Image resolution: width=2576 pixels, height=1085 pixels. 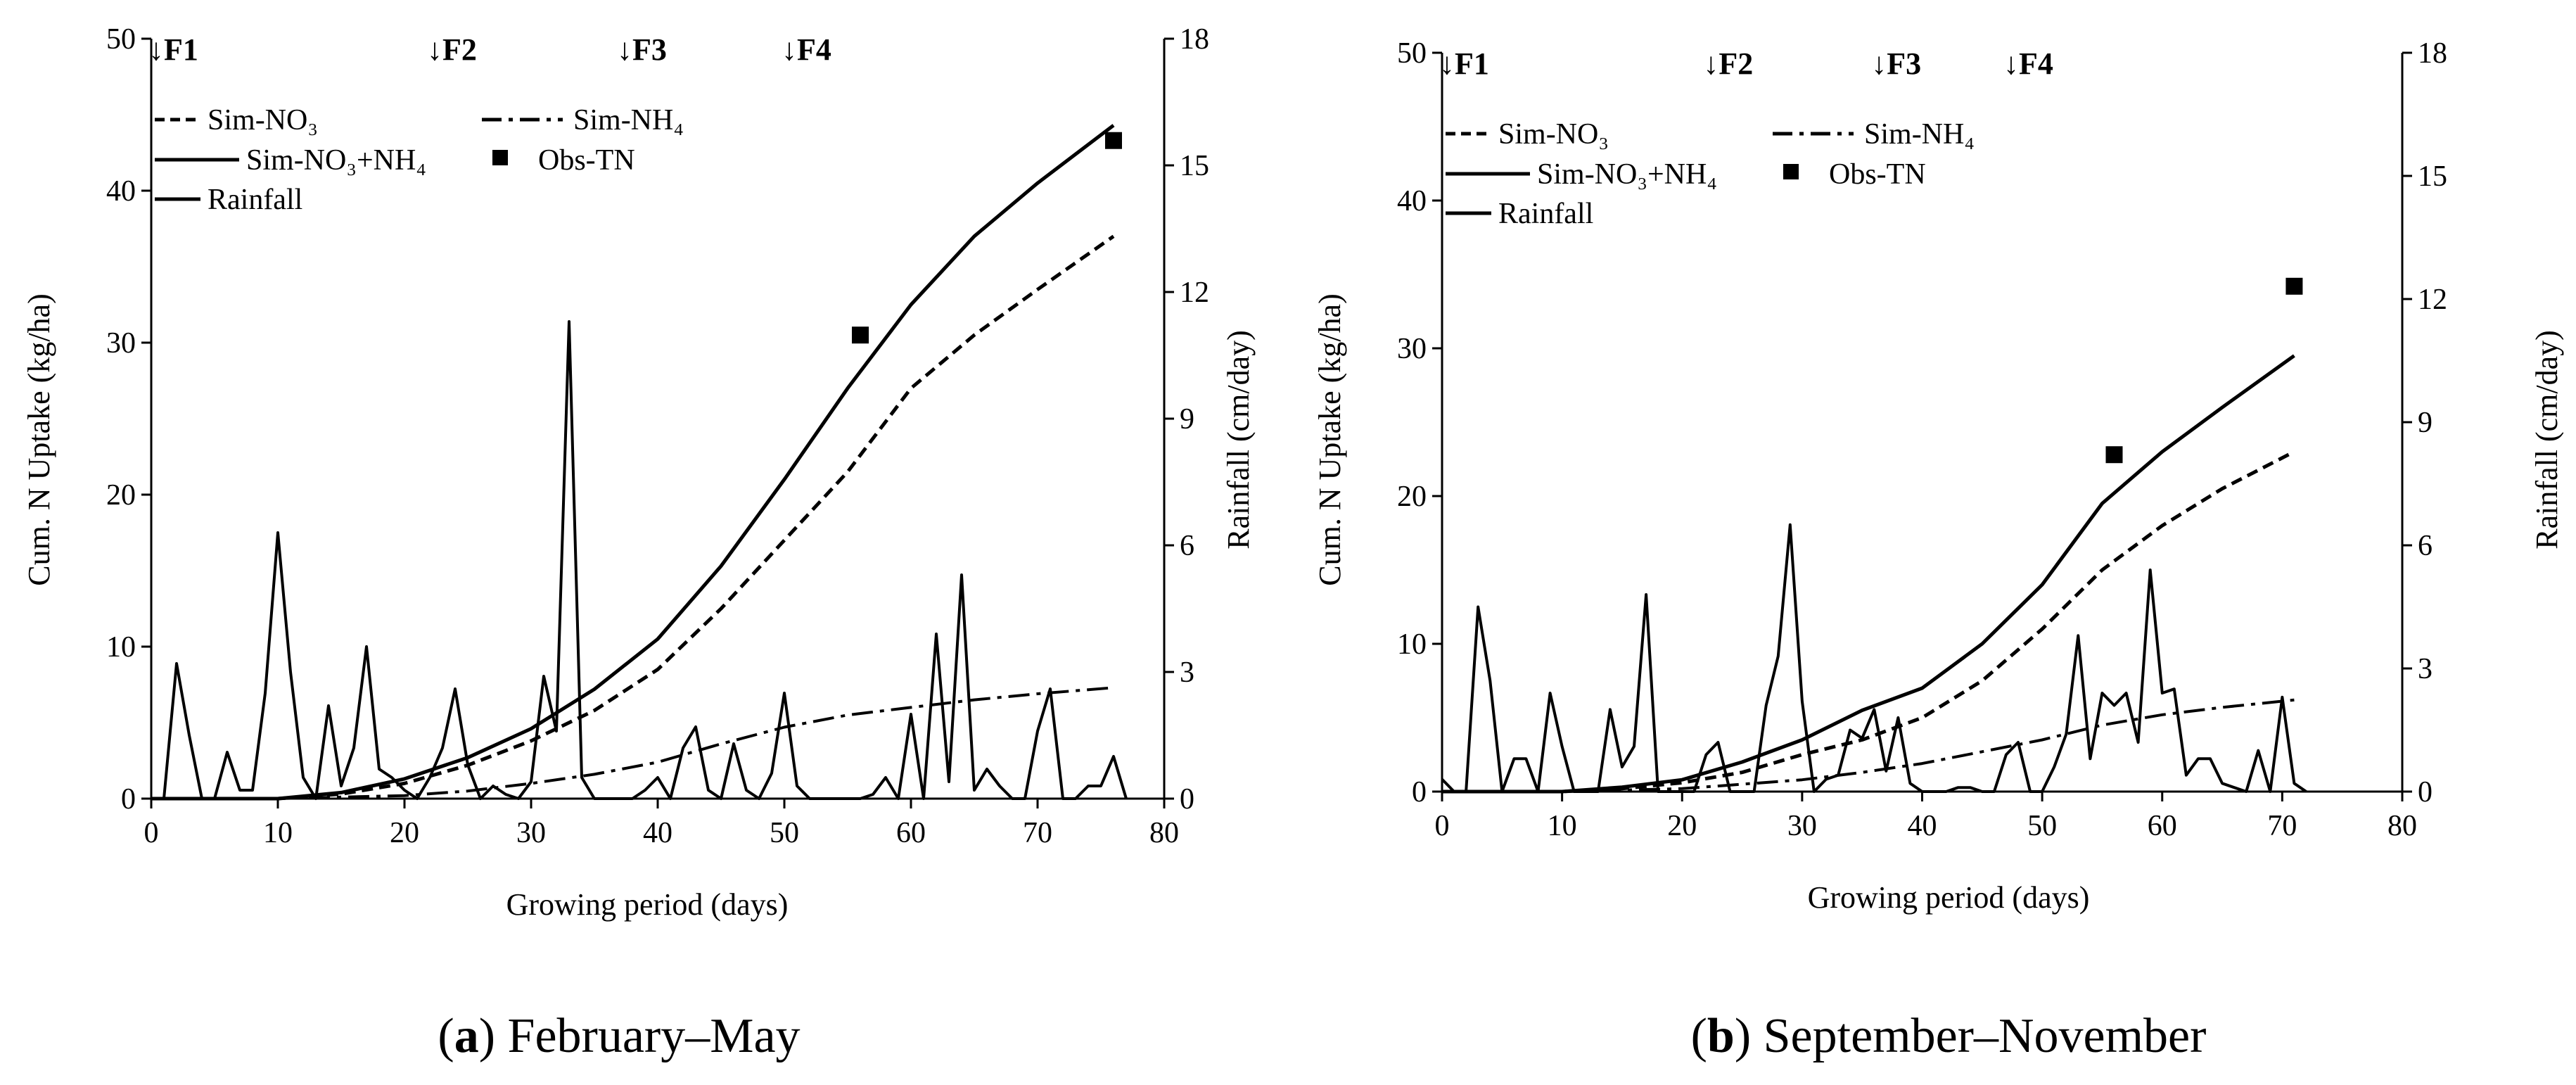 I want to click on sim-total-line, so click(x=1868, y=574).